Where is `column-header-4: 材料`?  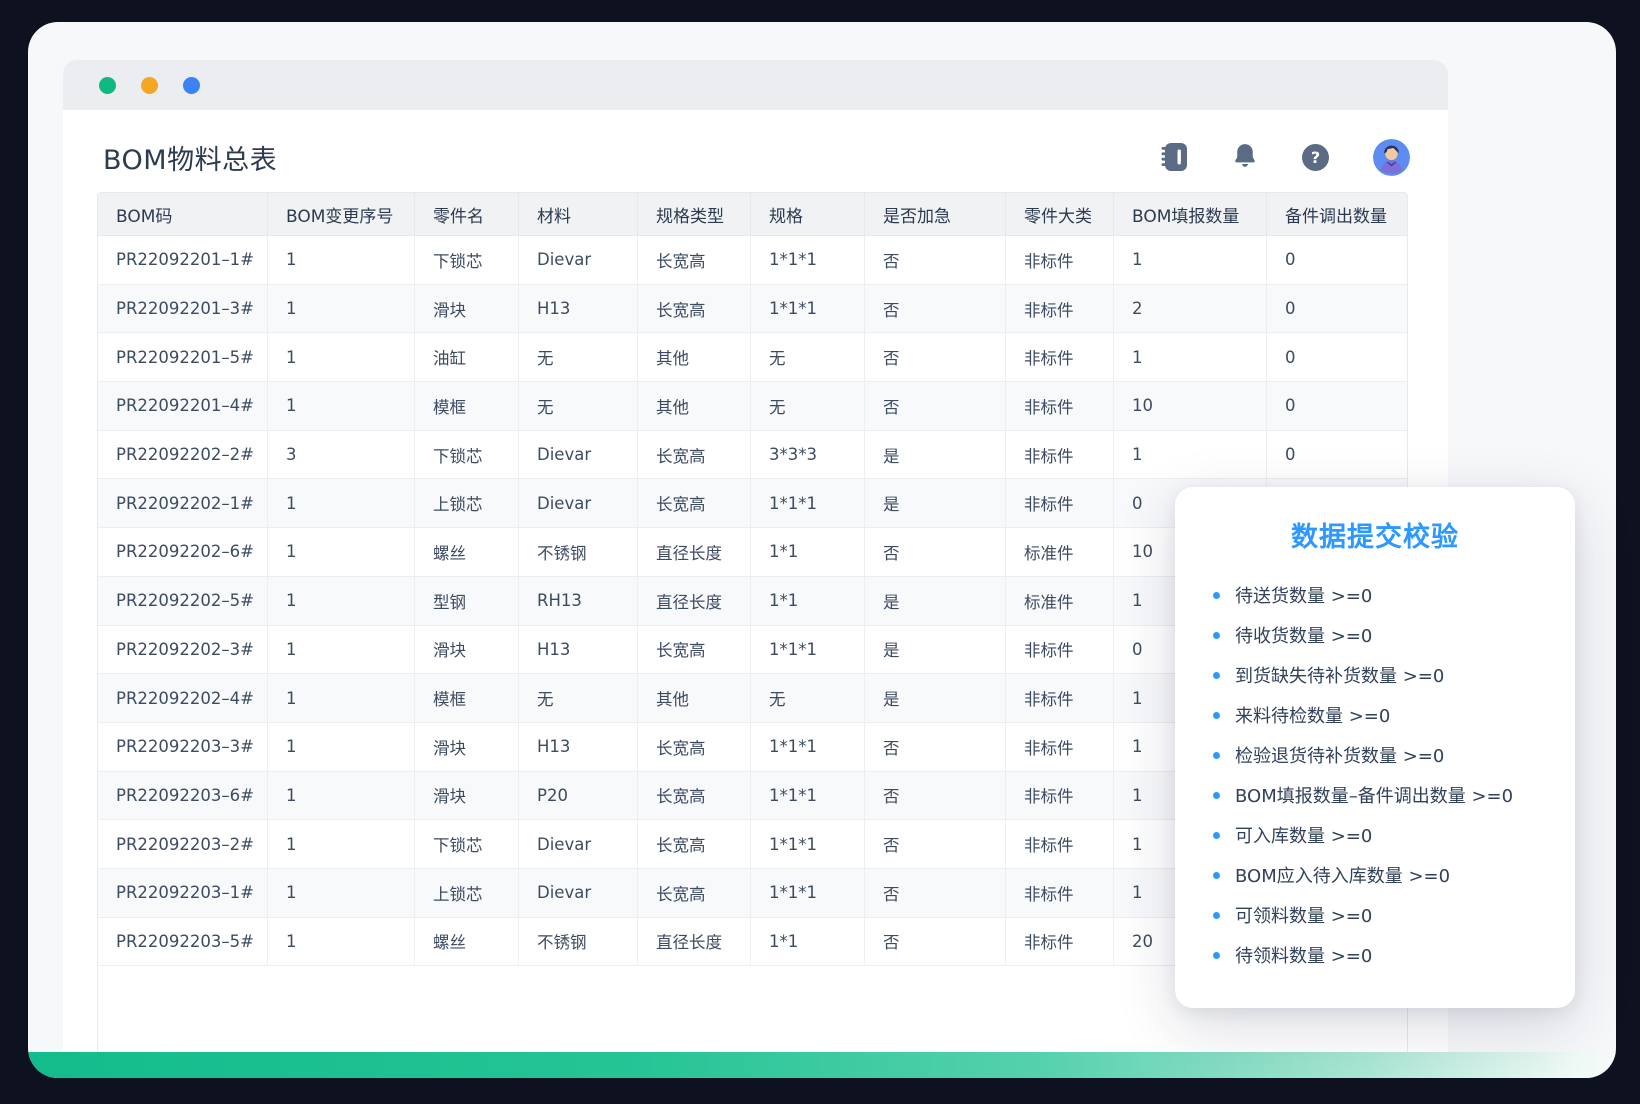 column-header-4: 材料 is located at coordinates (578, 214).